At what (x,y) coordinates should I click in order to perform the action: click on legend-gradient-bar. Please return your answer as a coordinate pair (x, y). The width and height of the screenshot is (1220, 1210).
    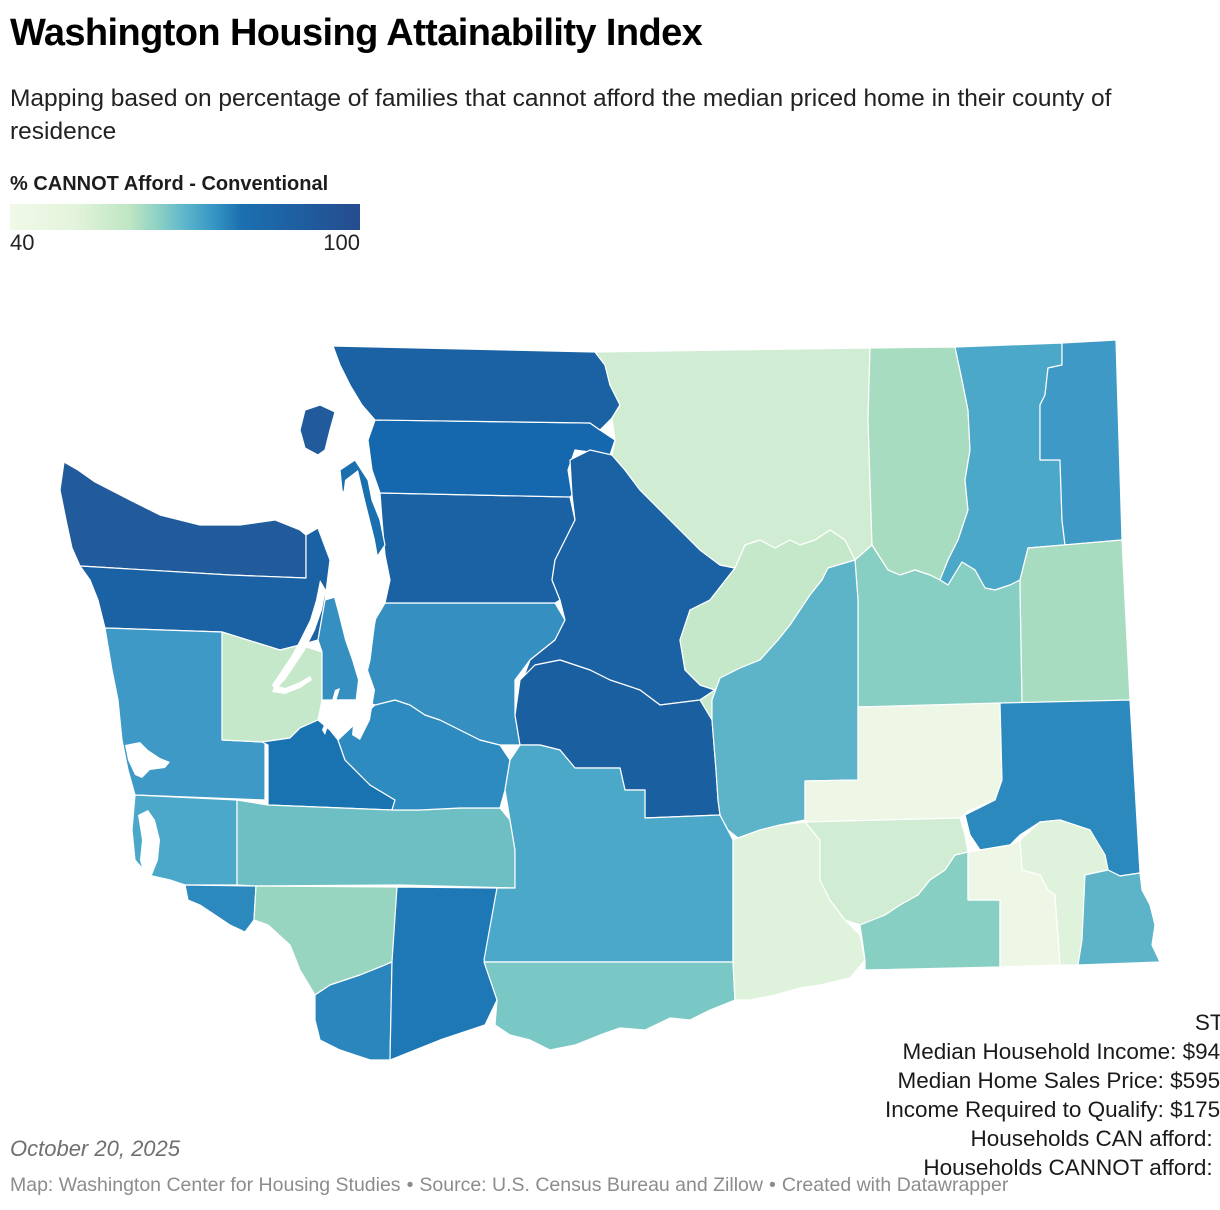
    Looking at the image, I should click on (185, 217).